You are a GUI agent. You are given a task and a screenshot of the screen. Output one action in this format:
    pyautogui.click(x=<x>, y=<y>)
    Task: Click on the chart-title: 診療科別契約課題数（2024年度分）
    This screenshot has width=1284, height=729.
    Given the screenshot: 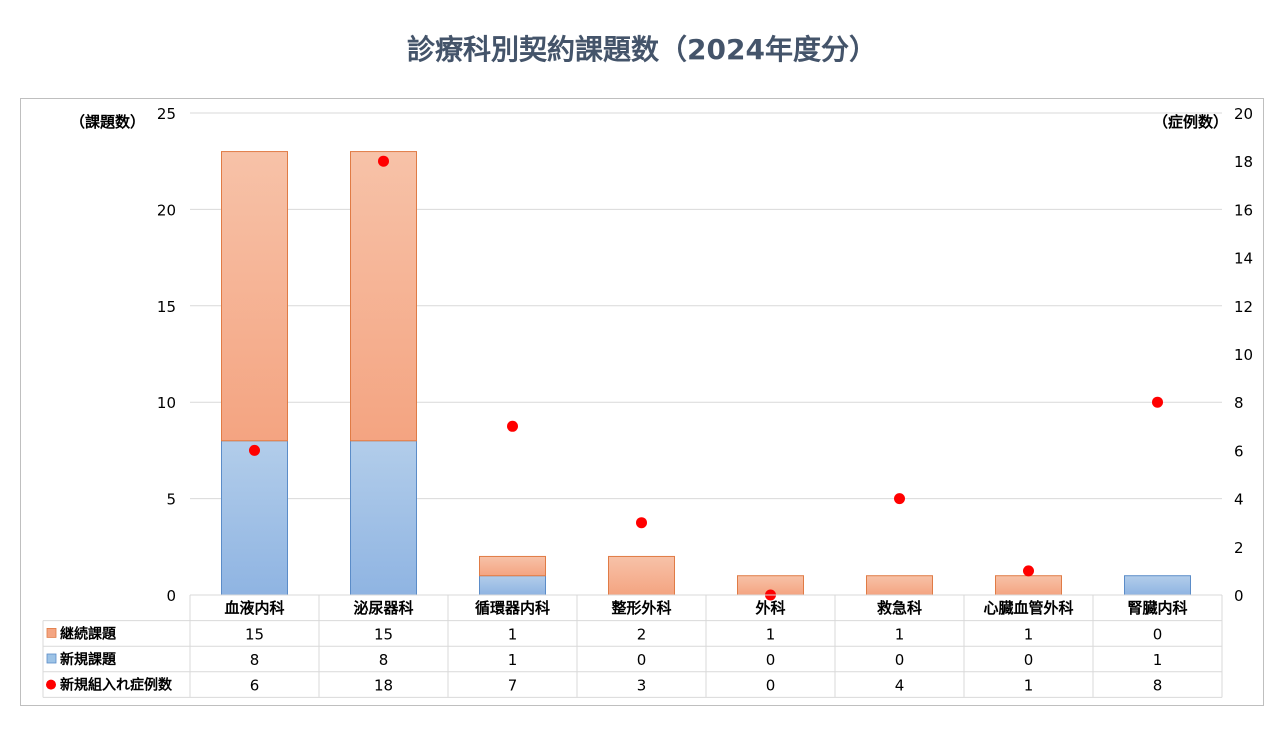 What is the action you would take?
    pyautogui.click(x=642, y=49)
    